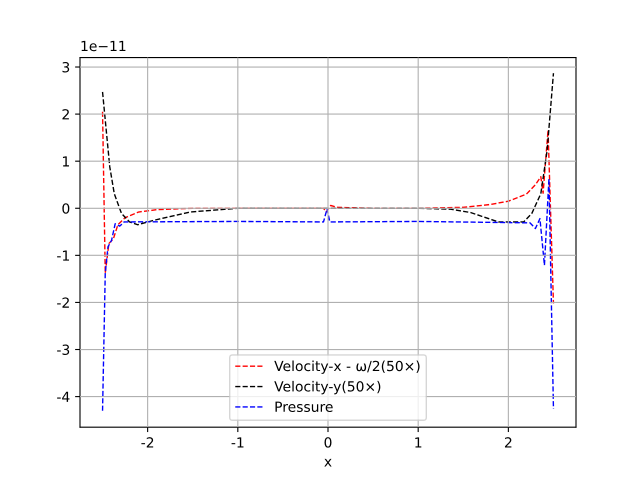 The image size is (640, 480). I want to click on y-tick-label: 3, so click(66, 67).